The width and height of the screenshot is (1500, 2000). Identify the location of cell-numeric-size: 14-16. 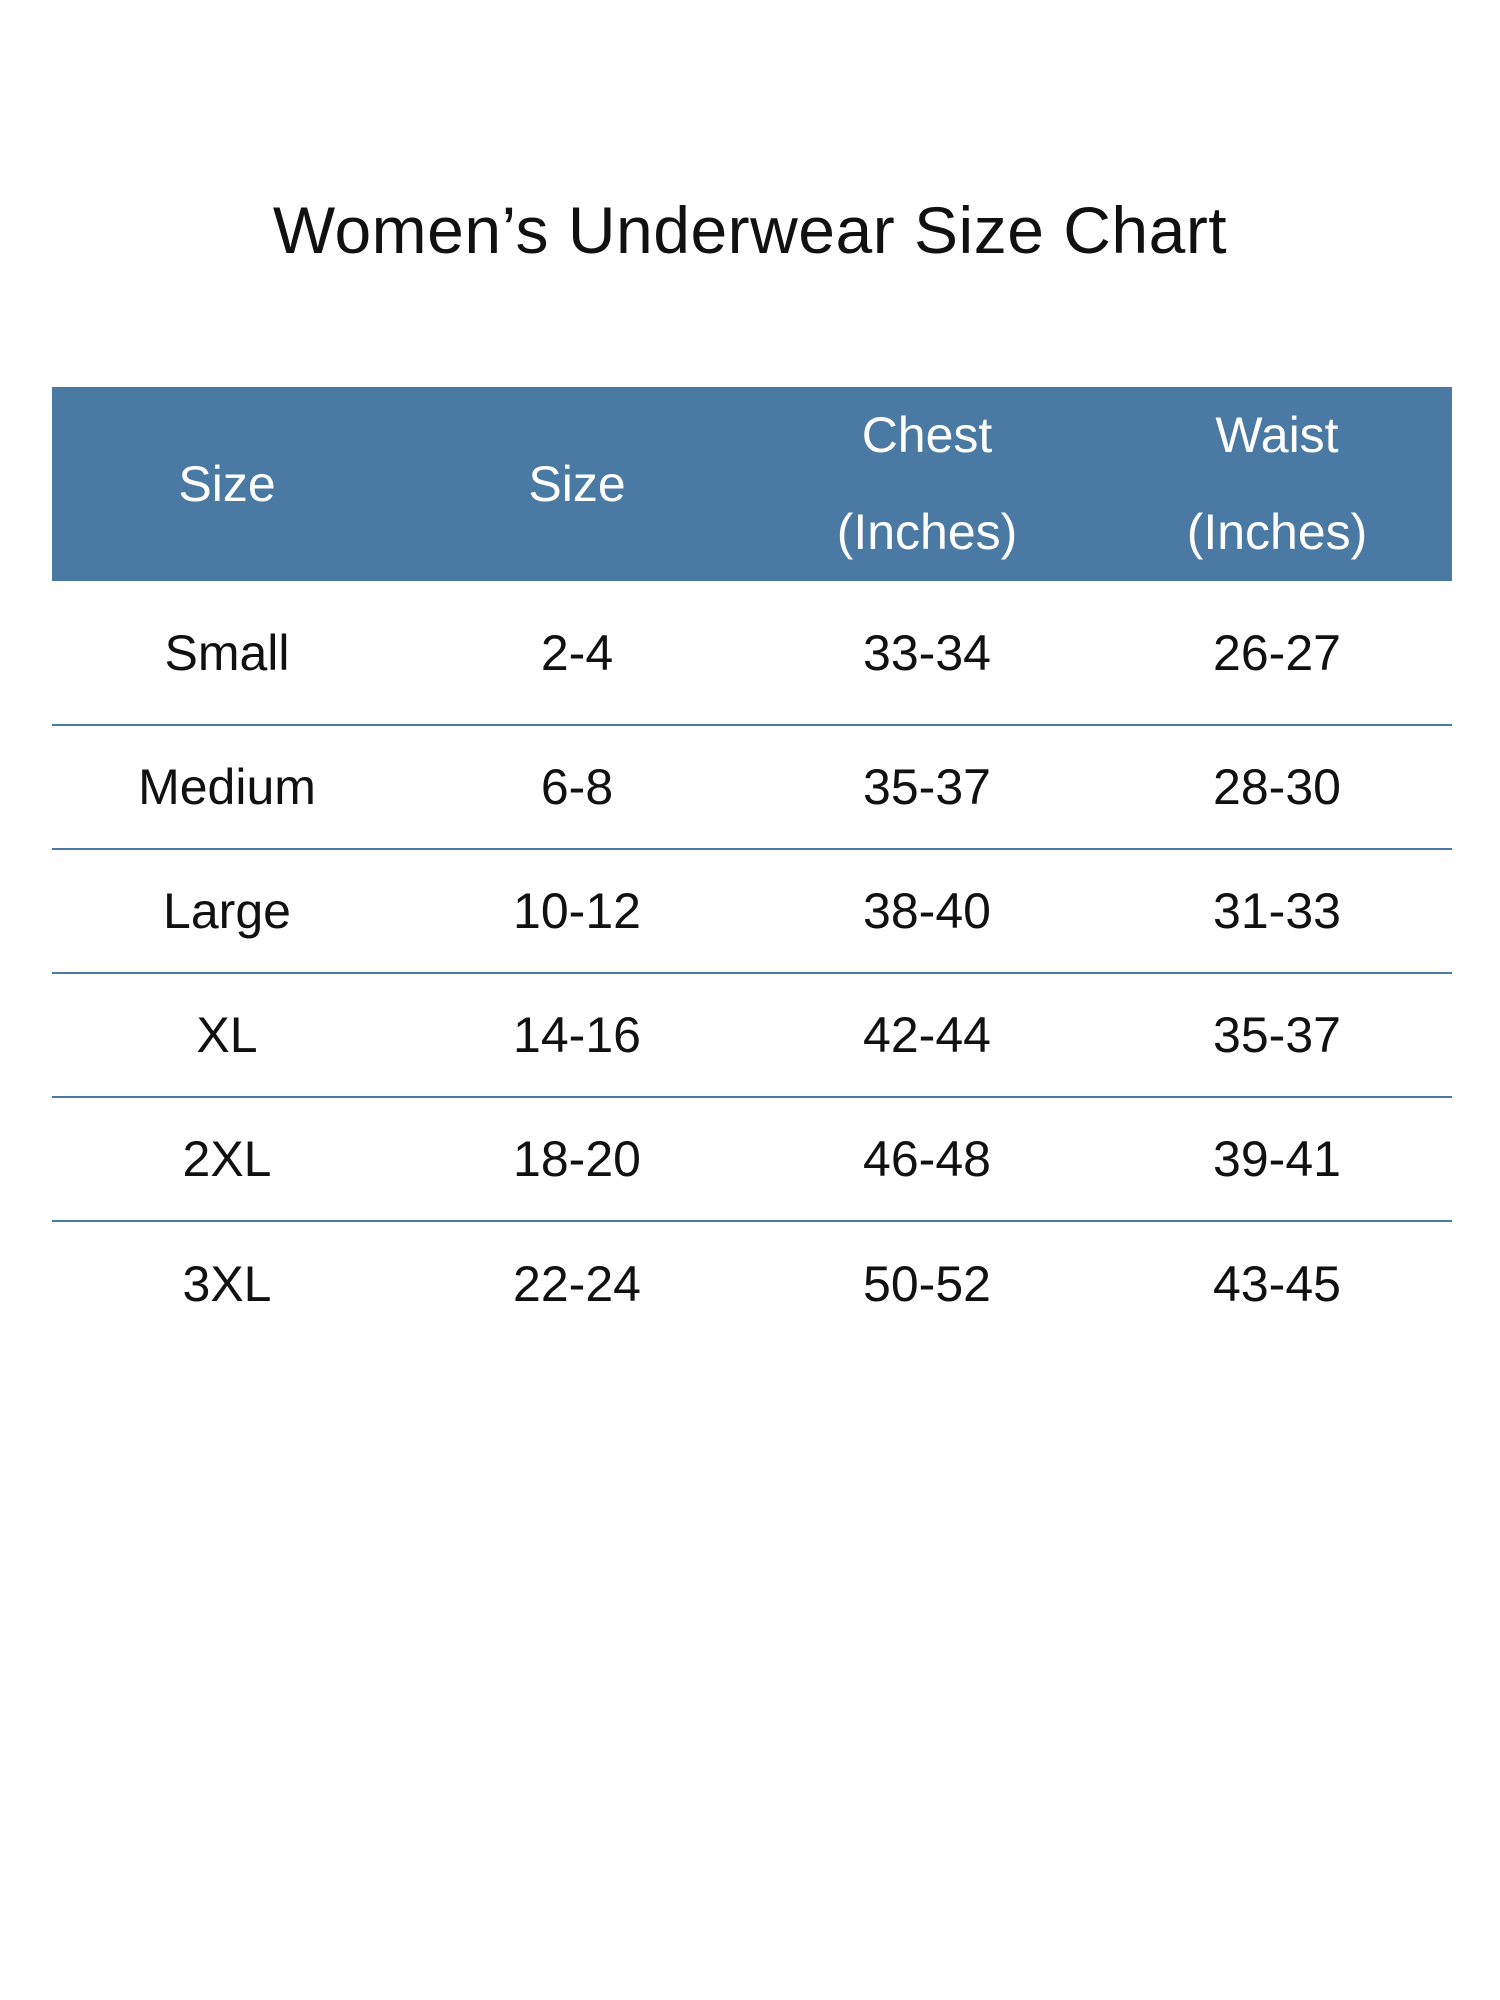
(577, 1035).